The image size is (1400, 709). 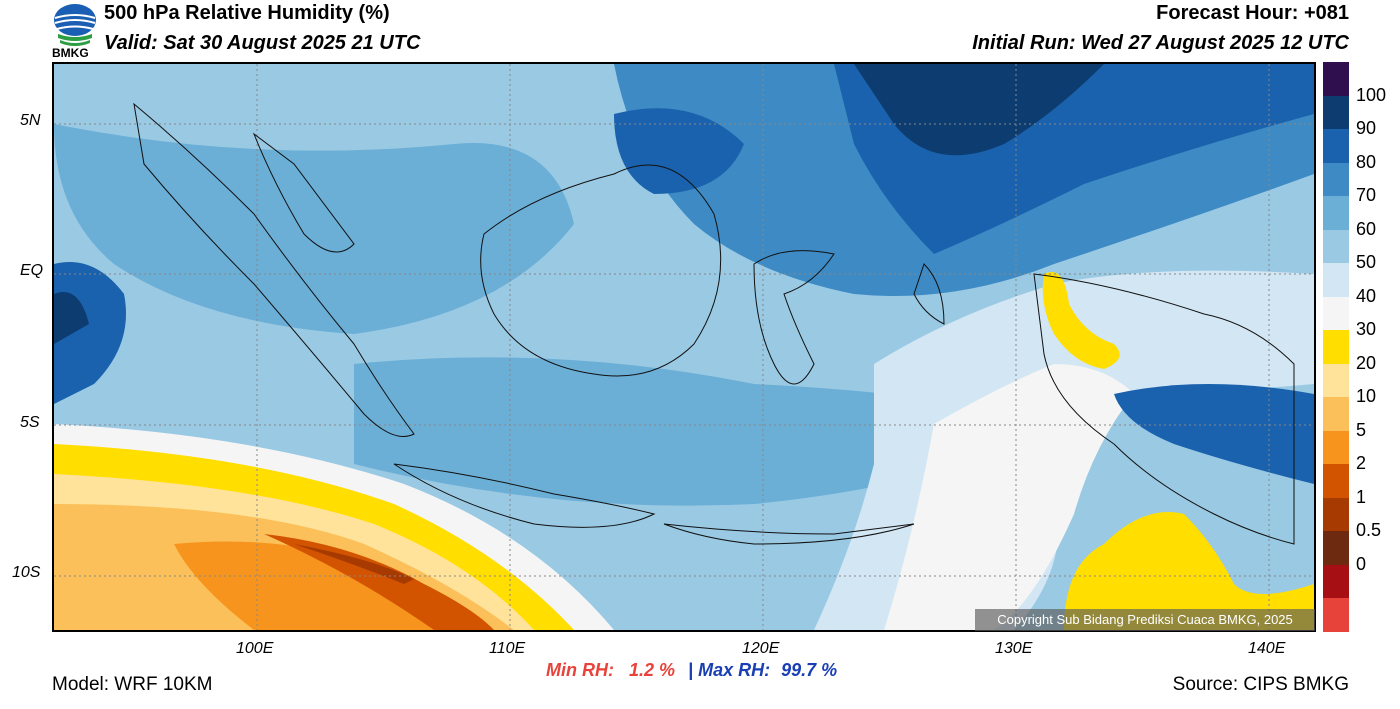 What do you see at coordinates (794, 317) in the screenshot?
I see `coast-sulawesi` at bounding box center [794, 317].